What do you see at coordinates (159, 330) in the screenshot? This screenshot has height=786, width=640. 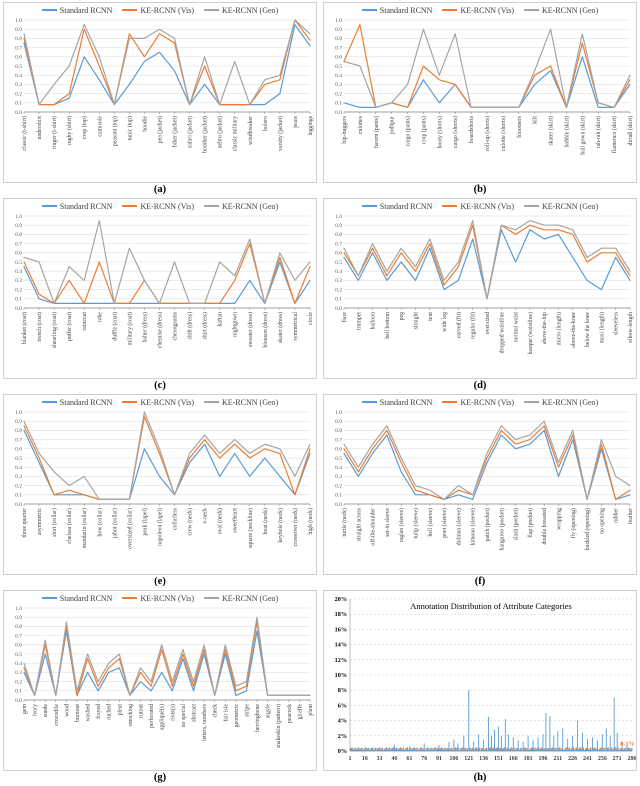 I see `svg-text: chemise (dress)` at bounding box center [159, 330].